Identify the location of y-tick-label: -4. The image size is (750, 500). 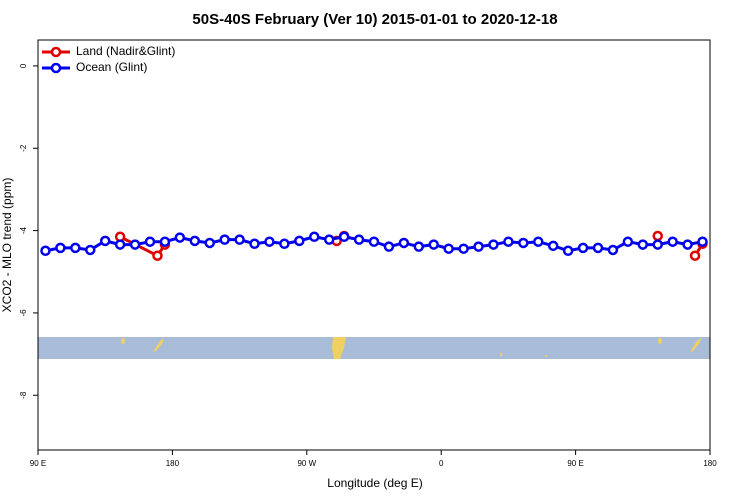
(23, 230).